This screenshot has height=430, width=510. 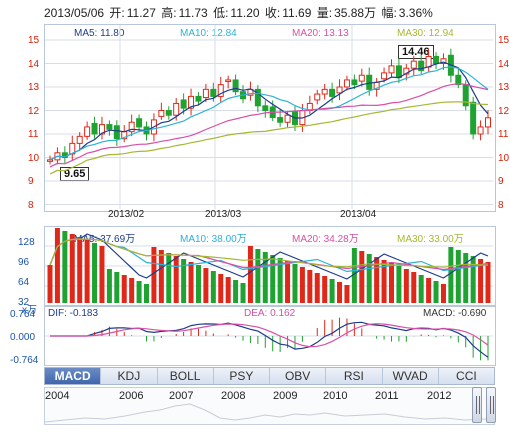 I want to click on timeline-left-handle, so click(x=477, y=405).